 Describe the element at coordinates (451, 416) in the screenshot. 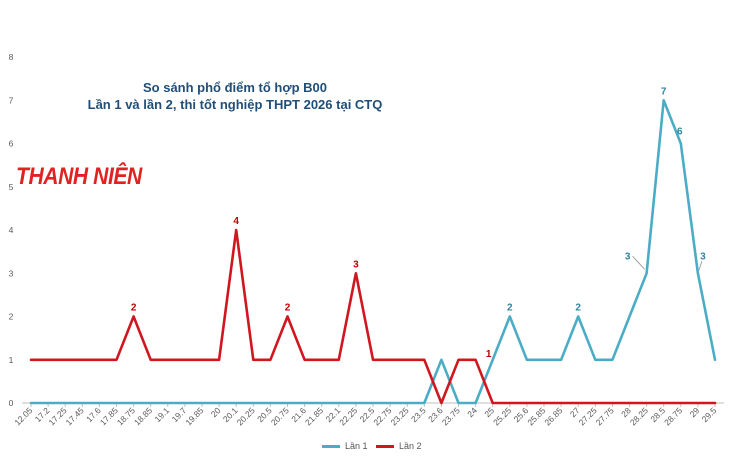

I see `x-tick-label: 23.75` at that location.